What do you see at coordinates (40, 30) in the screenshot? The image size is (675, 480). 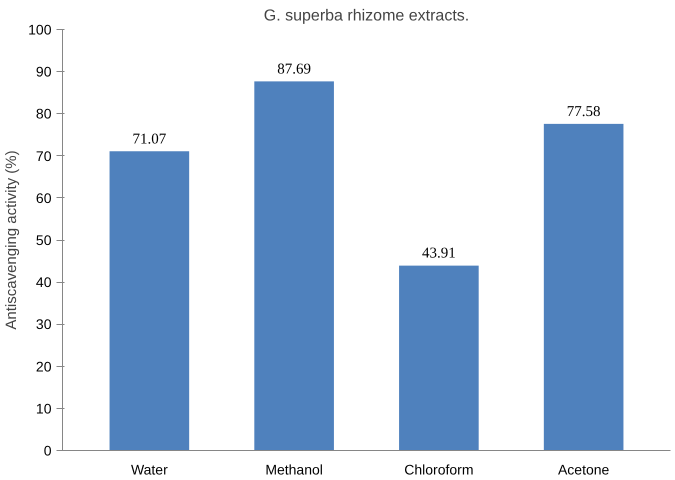 I see `y-tick-label: 100` at bounding box center [40, 30].